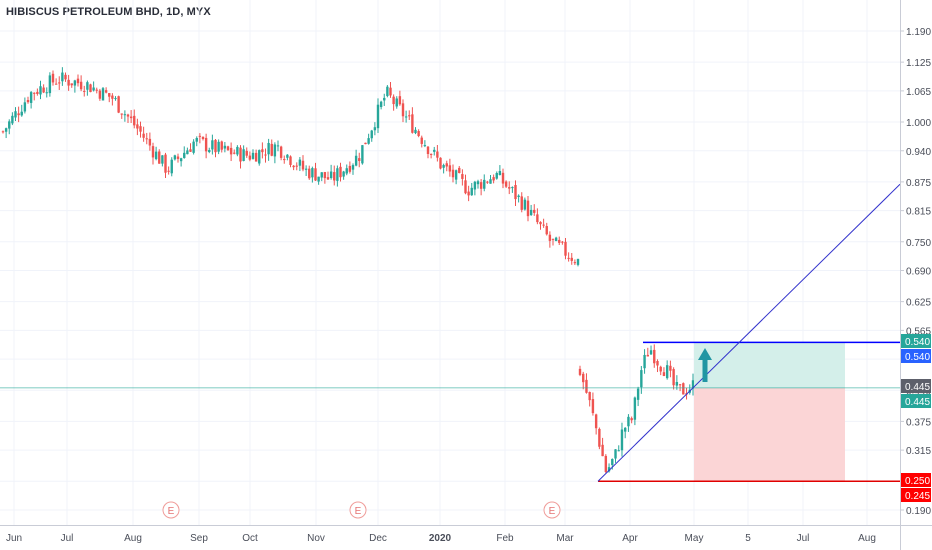  I want to click on price-label-badge, so click(916, 386).